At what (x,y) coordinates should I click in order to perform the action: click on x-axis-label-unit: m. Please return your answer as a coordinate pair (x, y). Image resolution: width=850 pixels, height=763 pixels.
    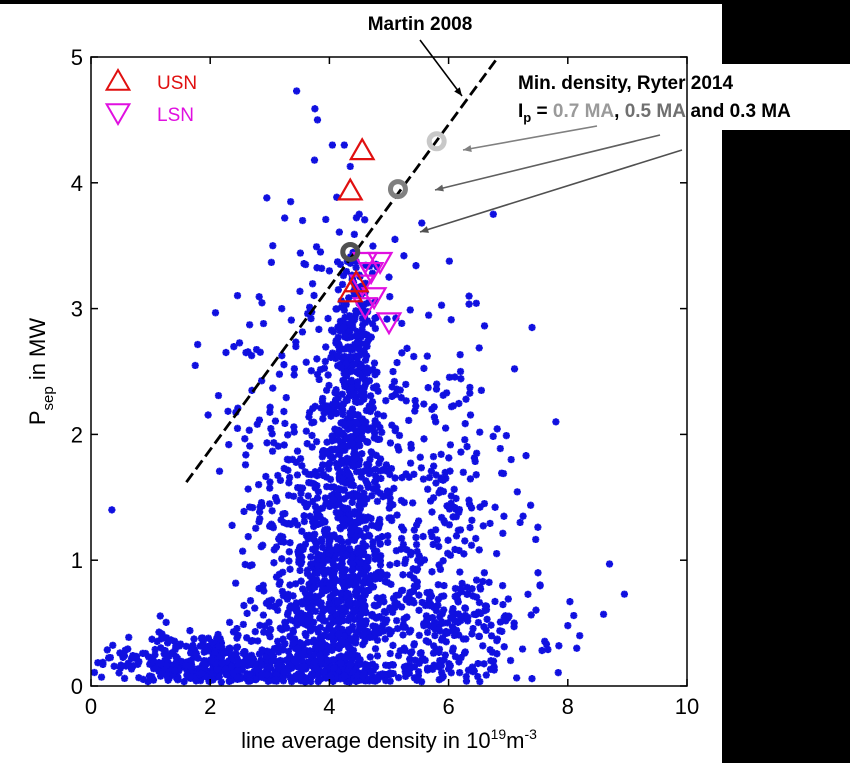
    Looking at the image, I should click on (515, 740).